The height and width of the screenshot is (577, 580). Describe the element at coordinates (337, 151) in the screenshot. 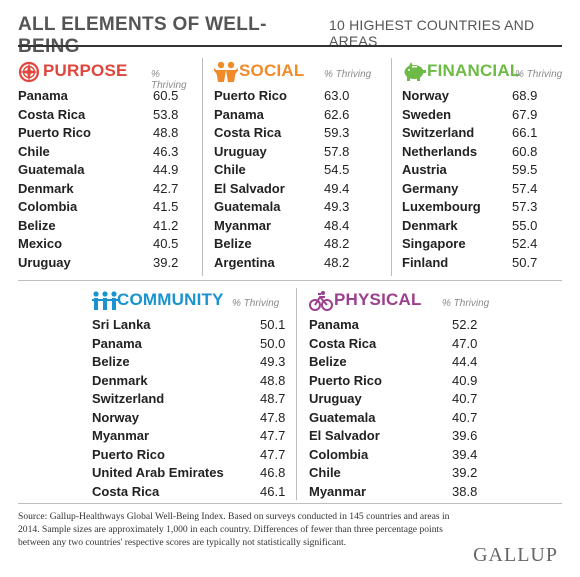

I see `thriving-value: 57.8` at that location.